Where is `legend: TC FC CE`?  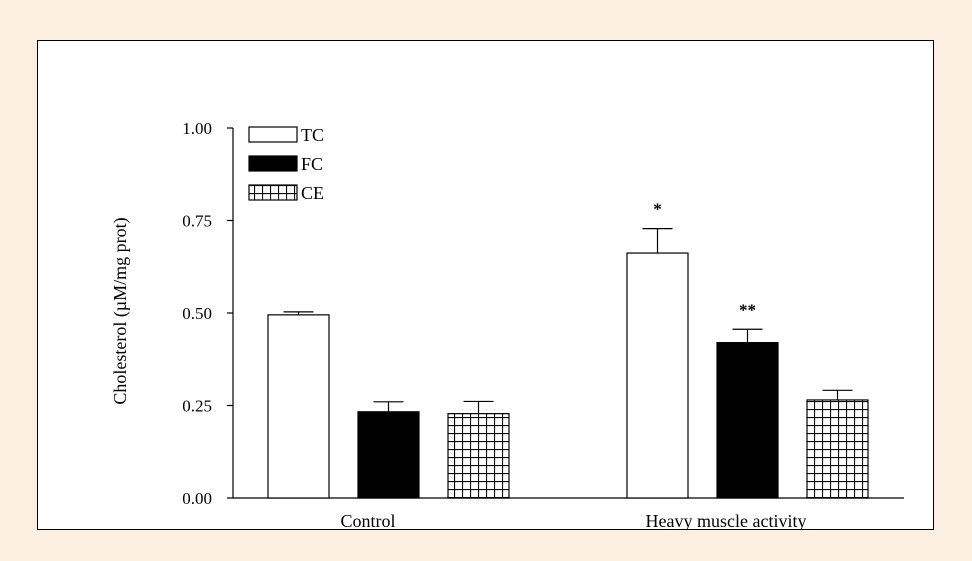 legend: TC FC CE is located at coordinates (286, 164).